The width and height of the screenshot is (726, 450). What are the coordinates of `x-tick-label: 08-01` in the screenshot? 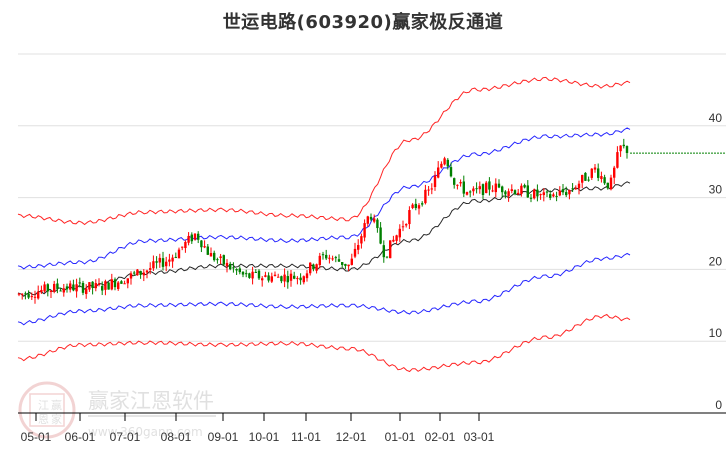 It's located at (176, 437).